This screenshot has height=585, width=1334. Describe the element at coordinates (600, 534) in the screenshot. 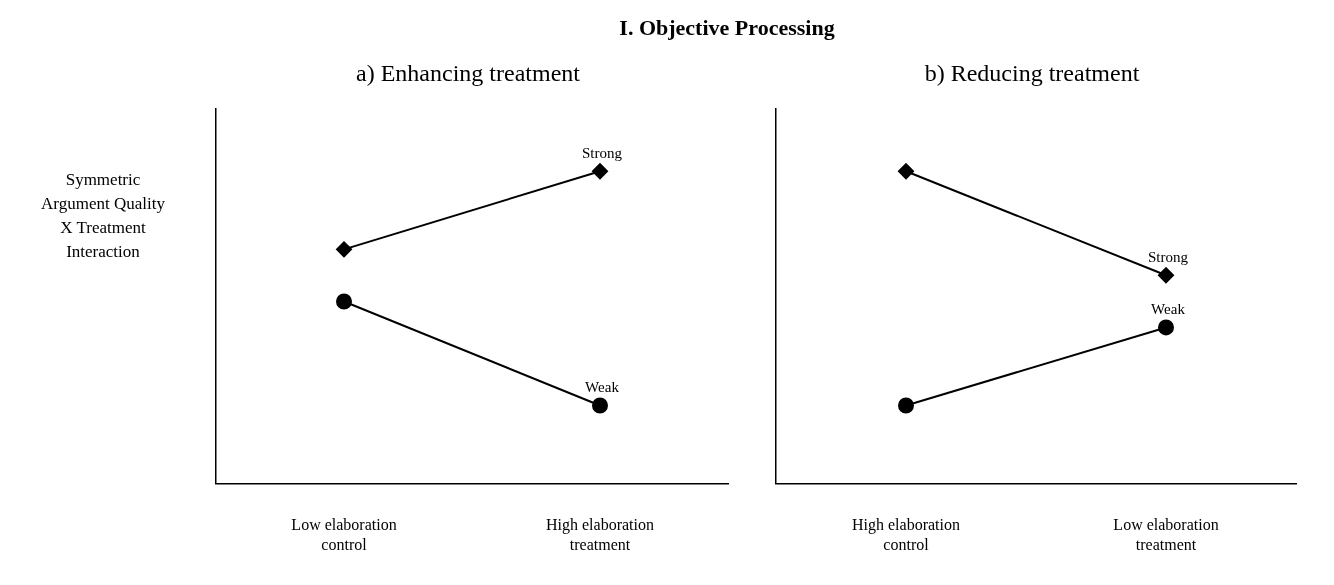

I see `x-tick-label: High elaboration treatment` at that location.